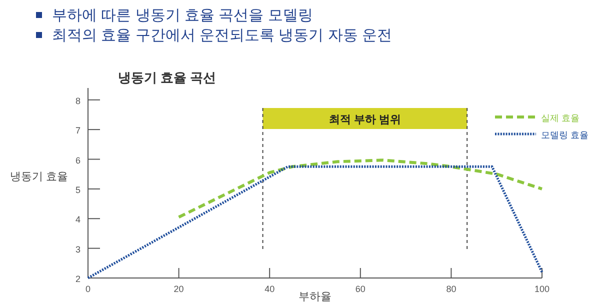  I want to click on x-axis-title: 부하율, so click(315, 297).